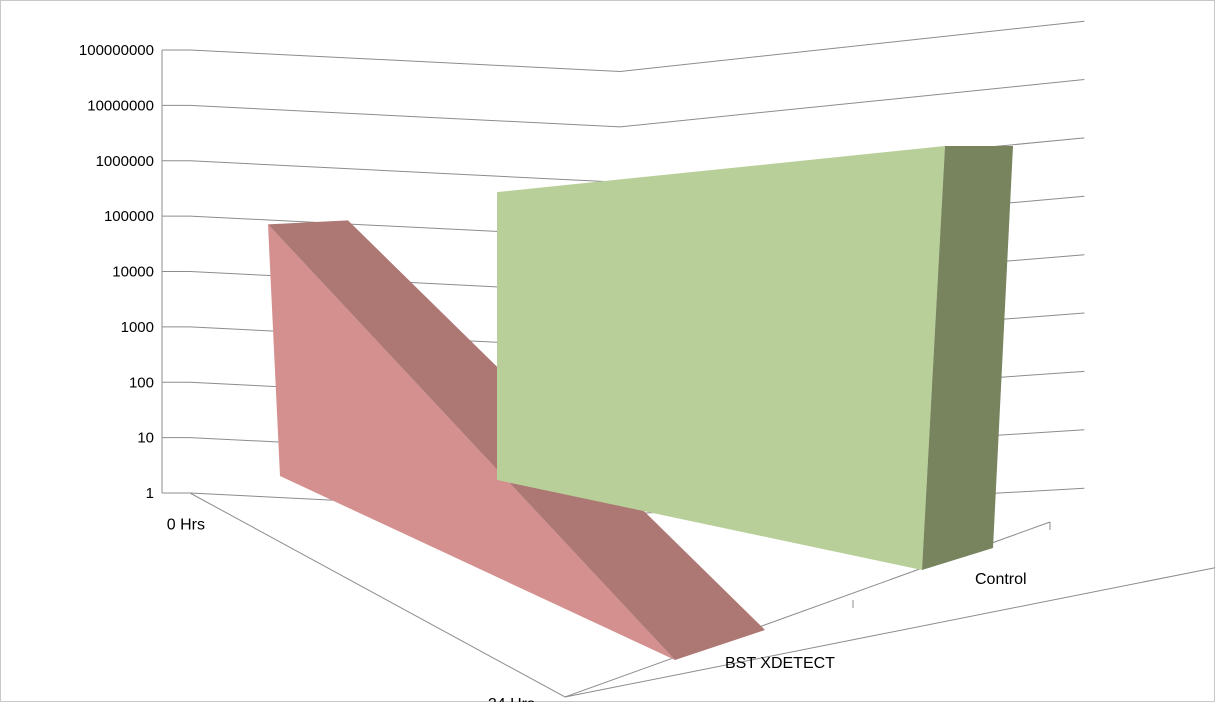  What do you see at coordinates (889, 632) in the screenshot?
I see `floor-front-edge` at bounding box center [889, 632].